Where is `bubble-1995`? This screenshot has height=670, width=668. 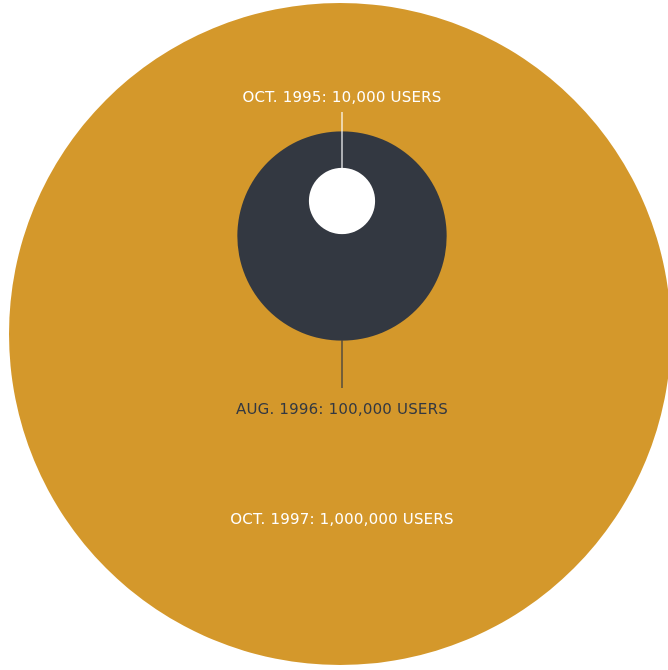
bubble-1995 is located at coordinates (342, 201).